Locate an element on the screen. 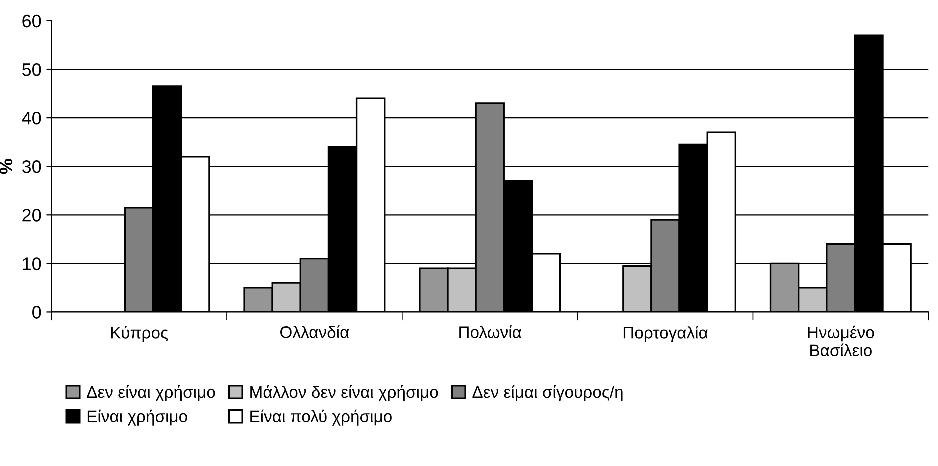  y-tick-label: 50 is located at coordinates (32, 69).